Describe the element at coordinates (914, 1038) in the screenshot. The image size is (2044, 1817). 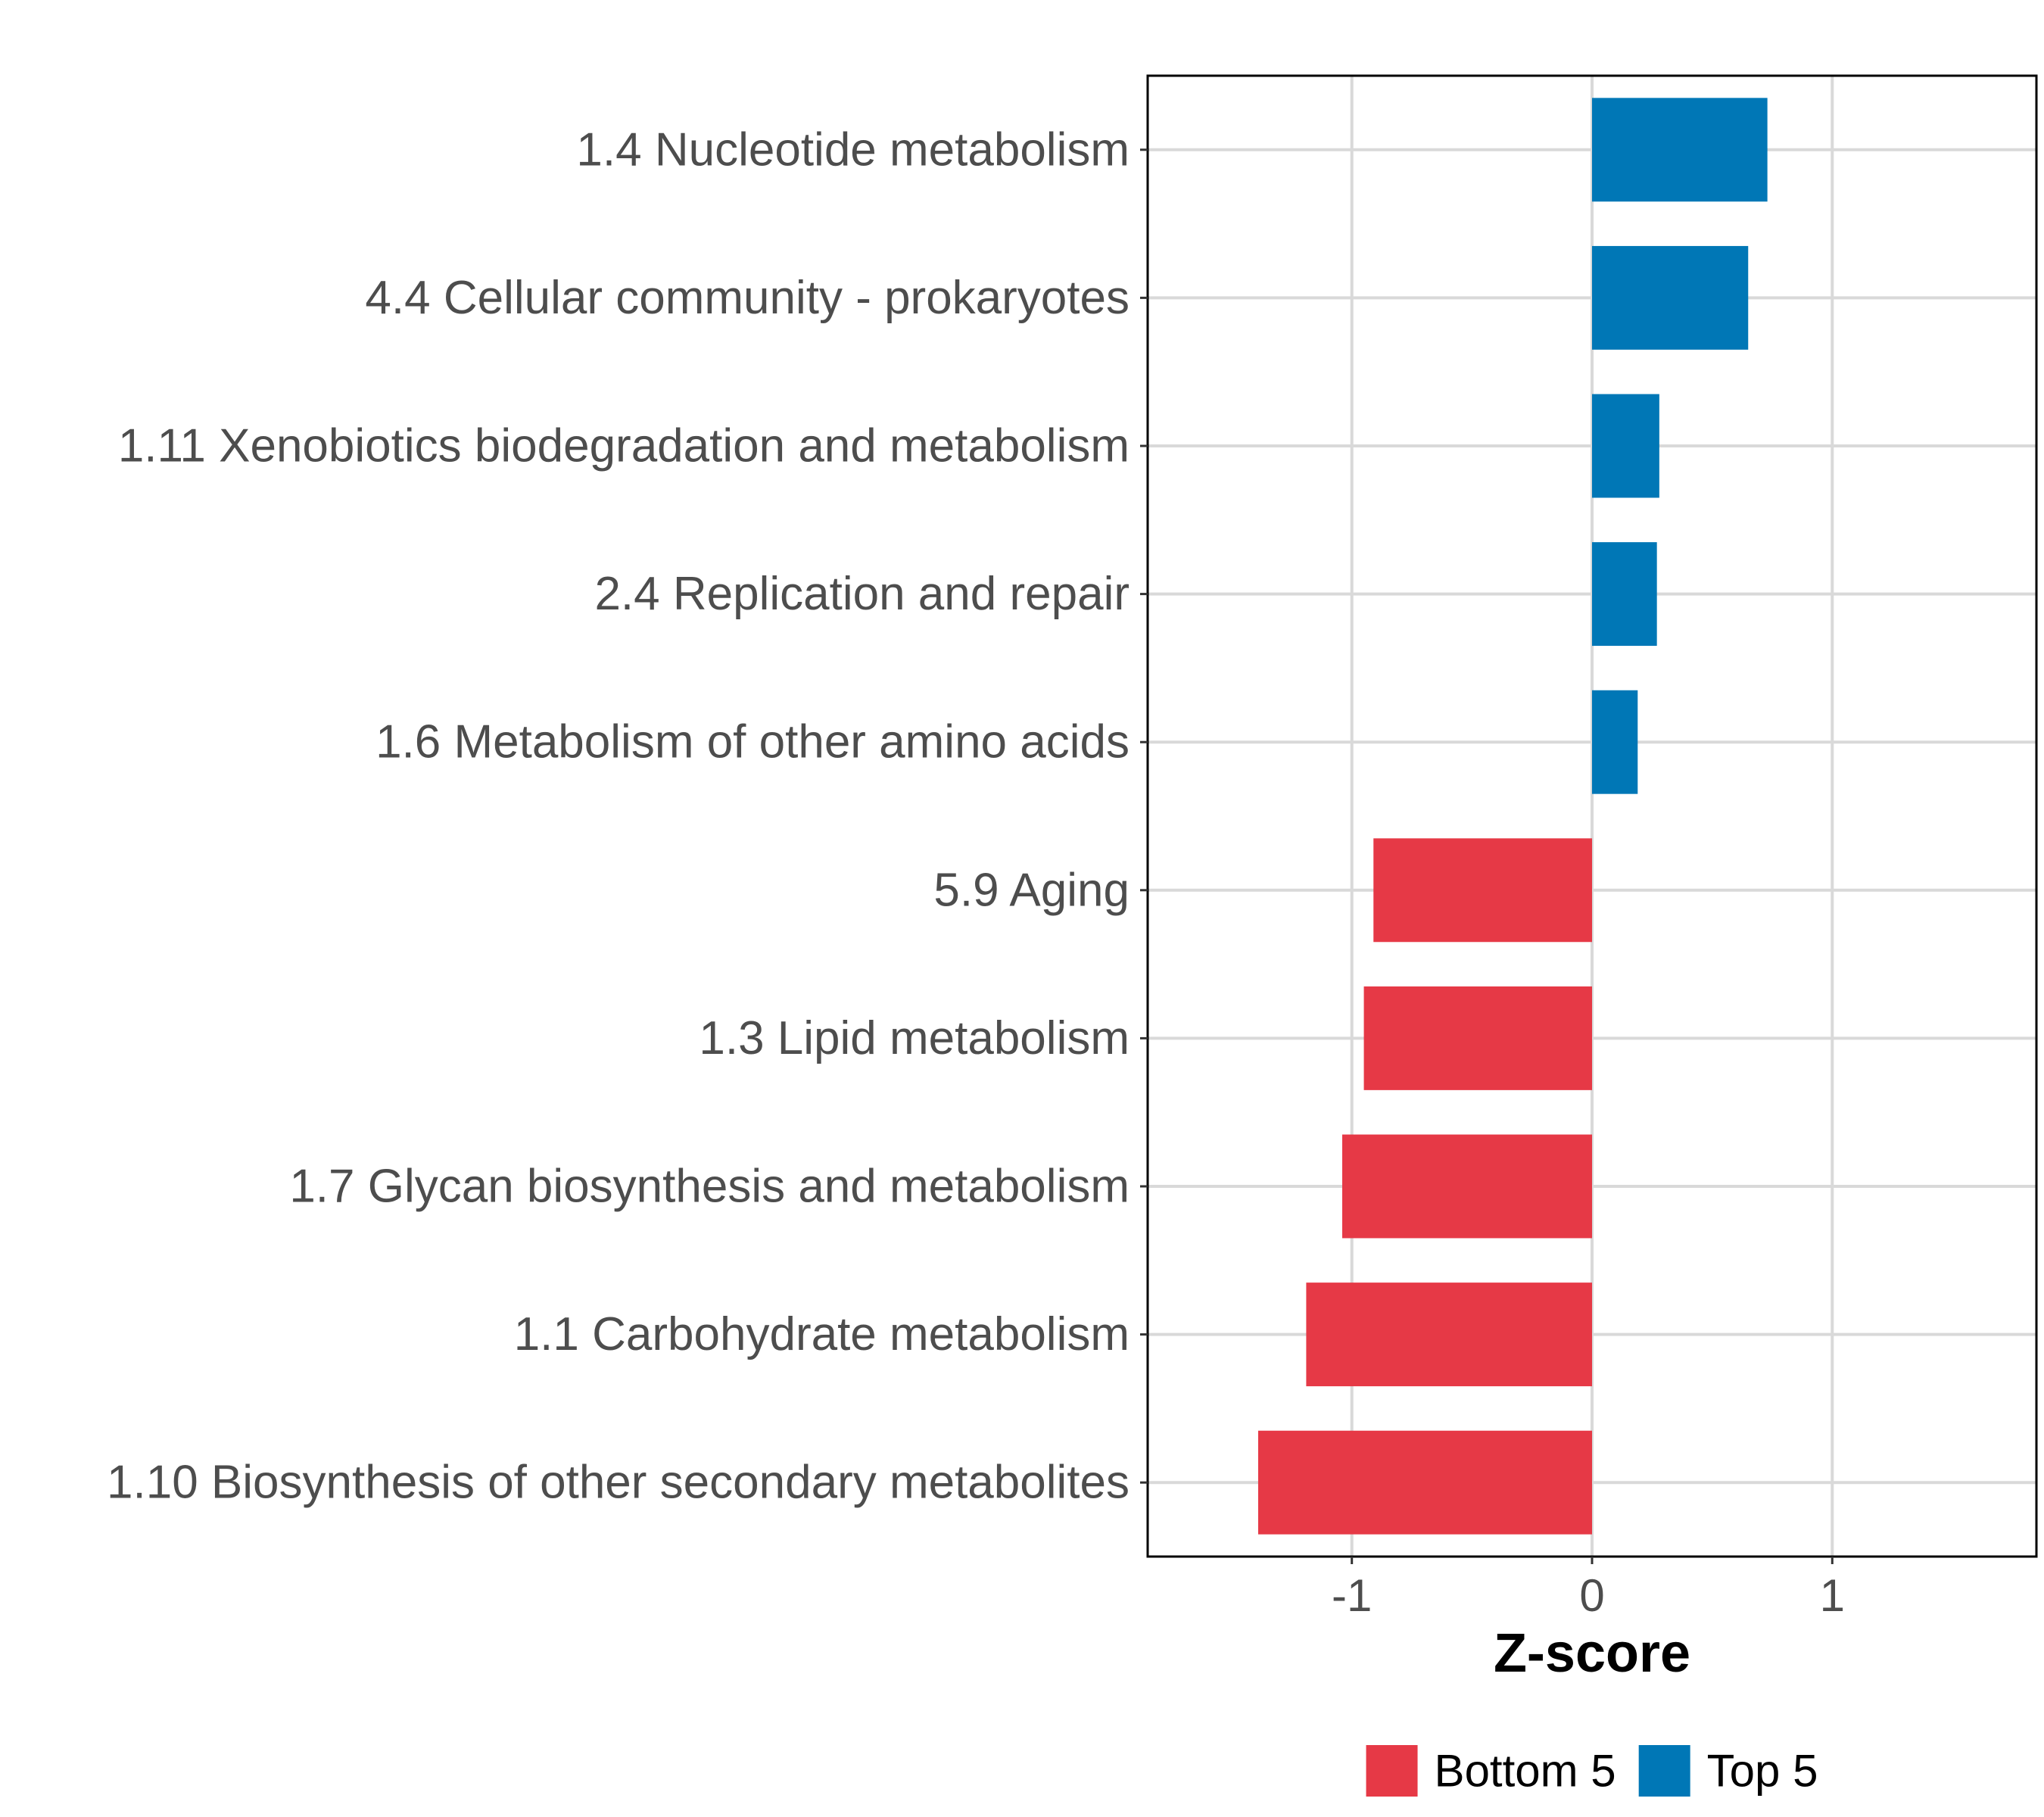
I see `category-label: 1.3 Lipid metabolism` at that location.